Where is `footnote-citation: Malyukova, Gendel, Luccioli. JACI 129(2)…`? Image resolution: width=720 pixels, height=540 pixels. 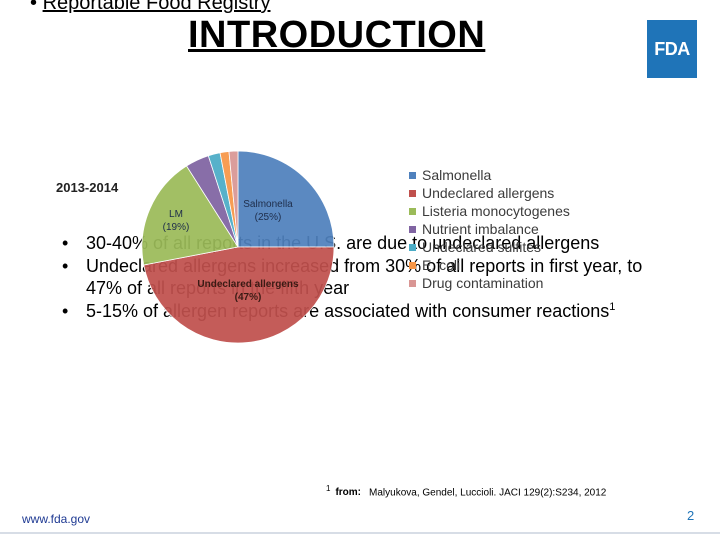
footnote-citation: Malyukova, Gendel, Luccioli. JACI 129(2)… is located at coordinates (488, 493).